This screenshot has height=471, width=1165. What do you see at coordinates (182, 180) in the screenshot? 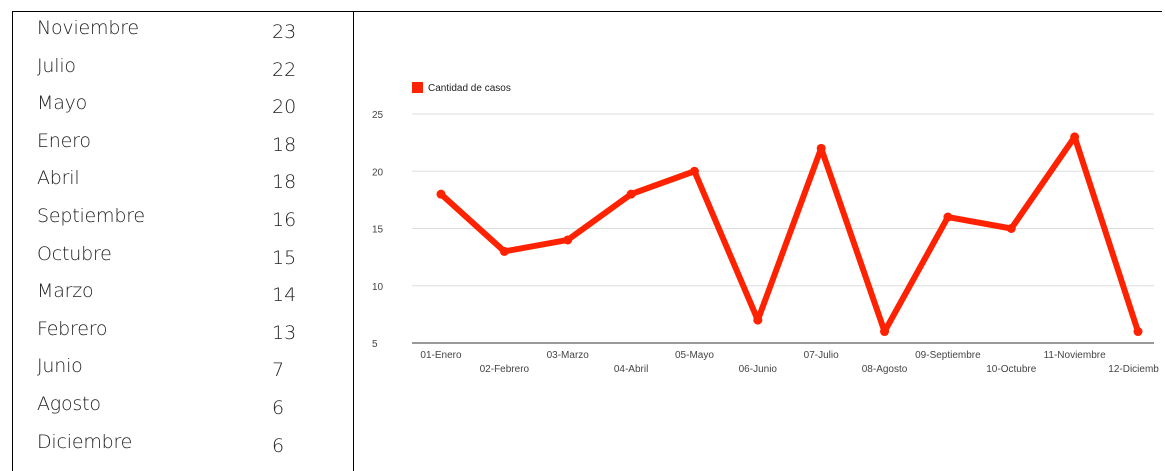
I see `table-row: Abril 18` at bounding box center [182, 180].